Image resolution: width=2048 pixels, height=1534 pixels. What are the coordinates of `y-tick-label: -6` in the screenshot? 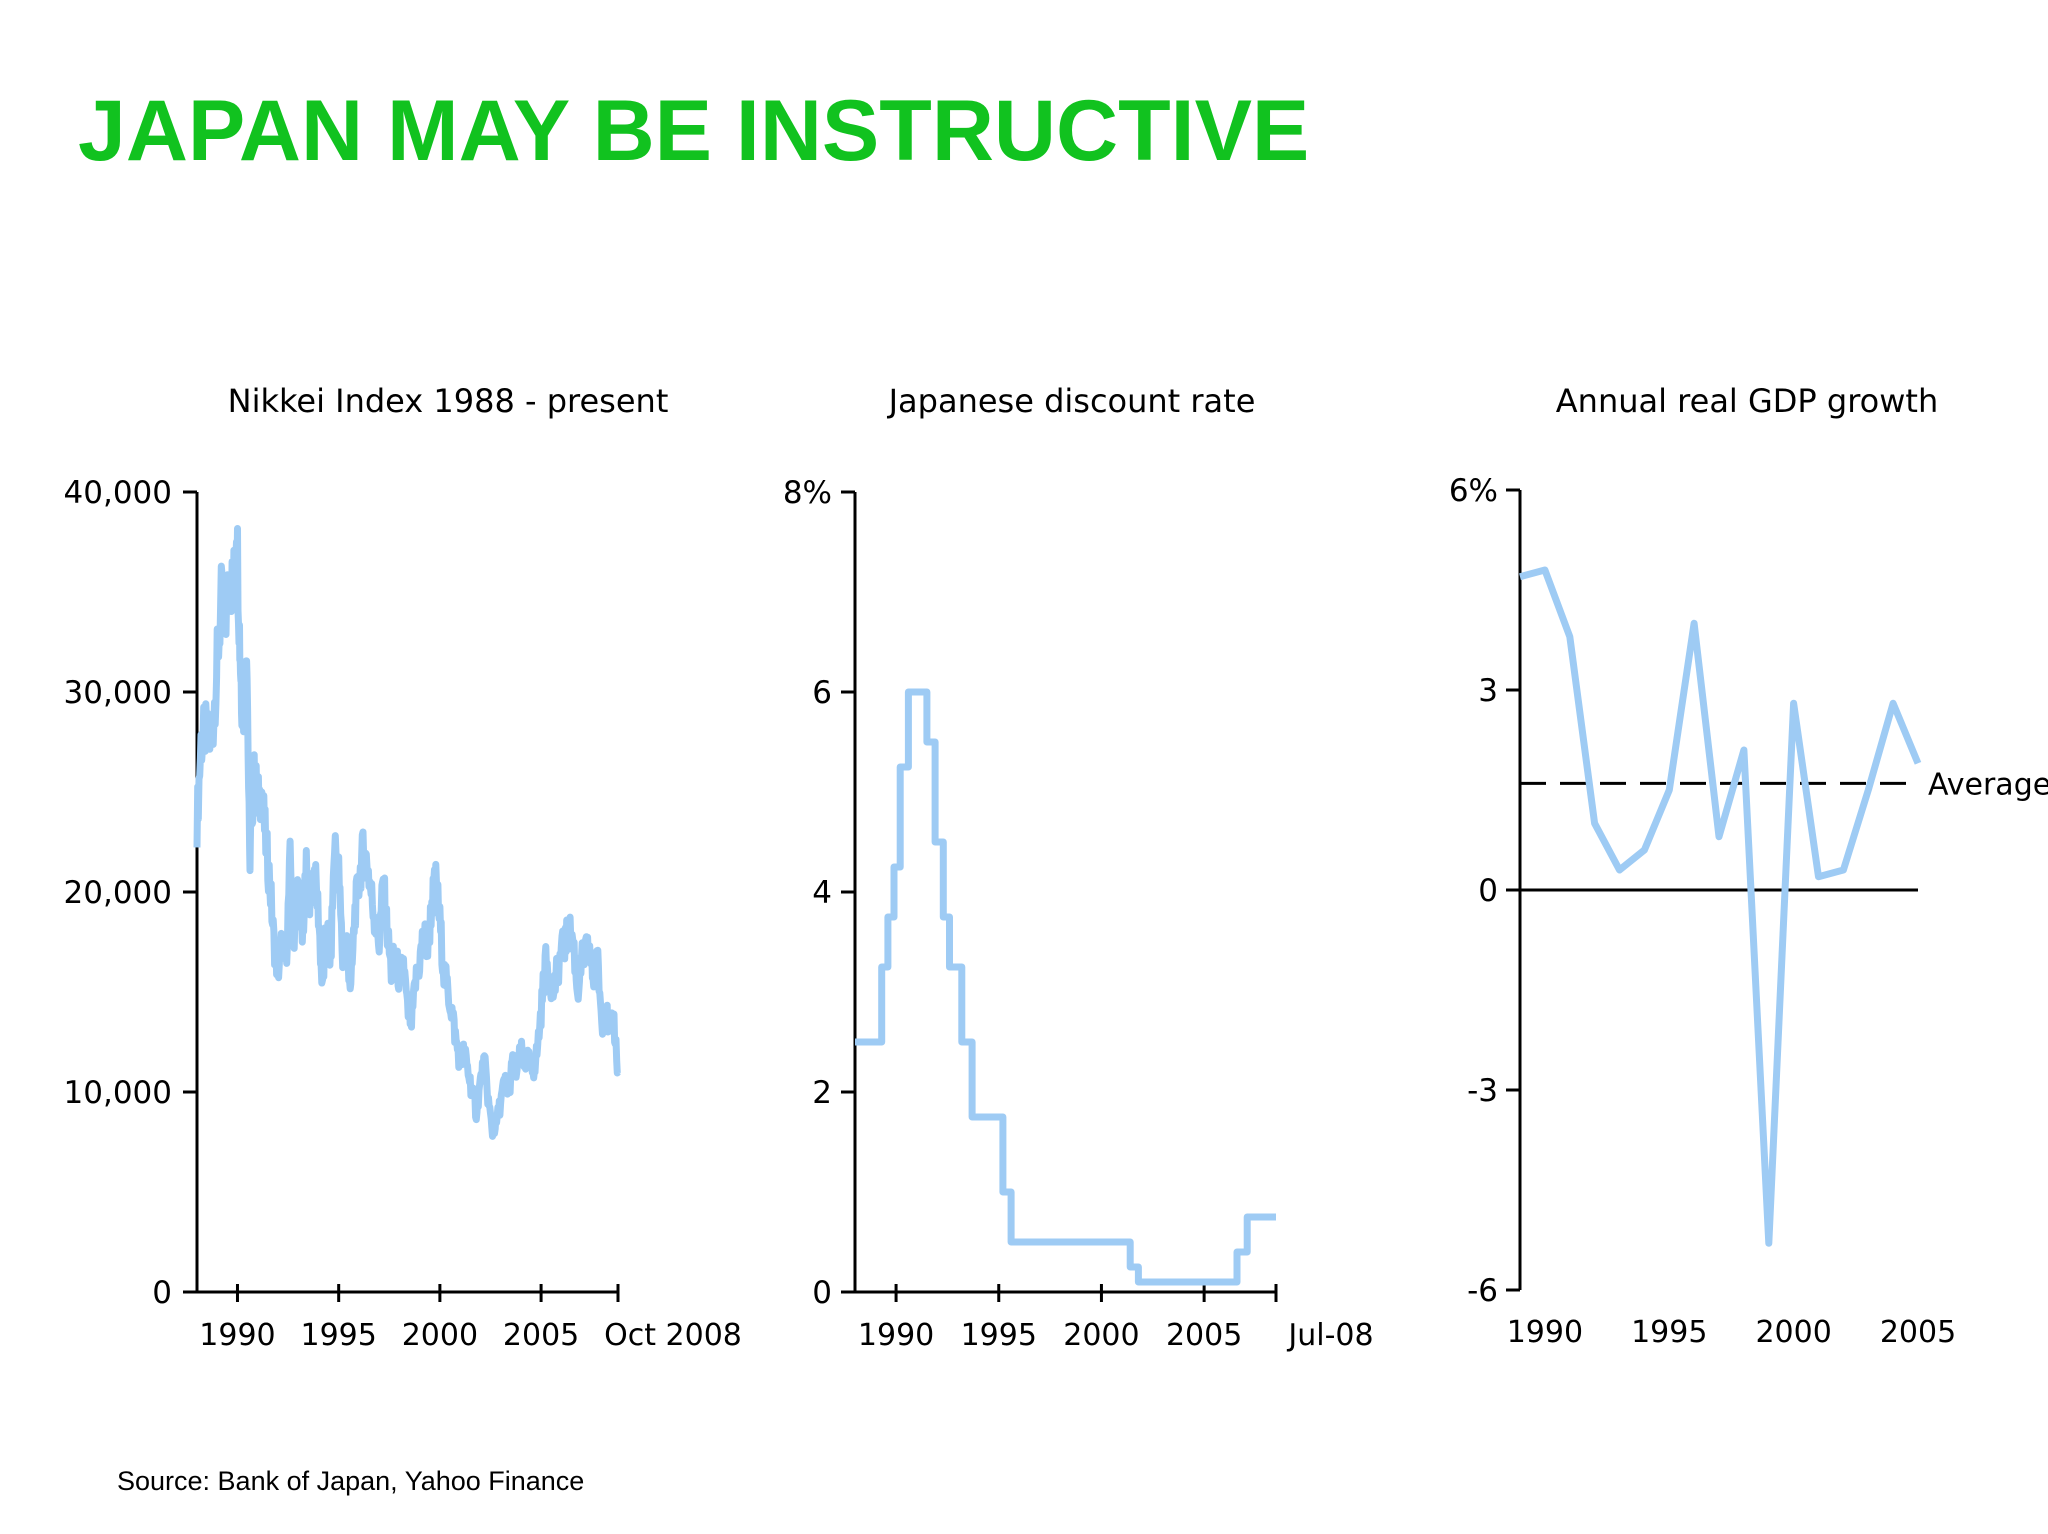 It's located at (1482, 1291).